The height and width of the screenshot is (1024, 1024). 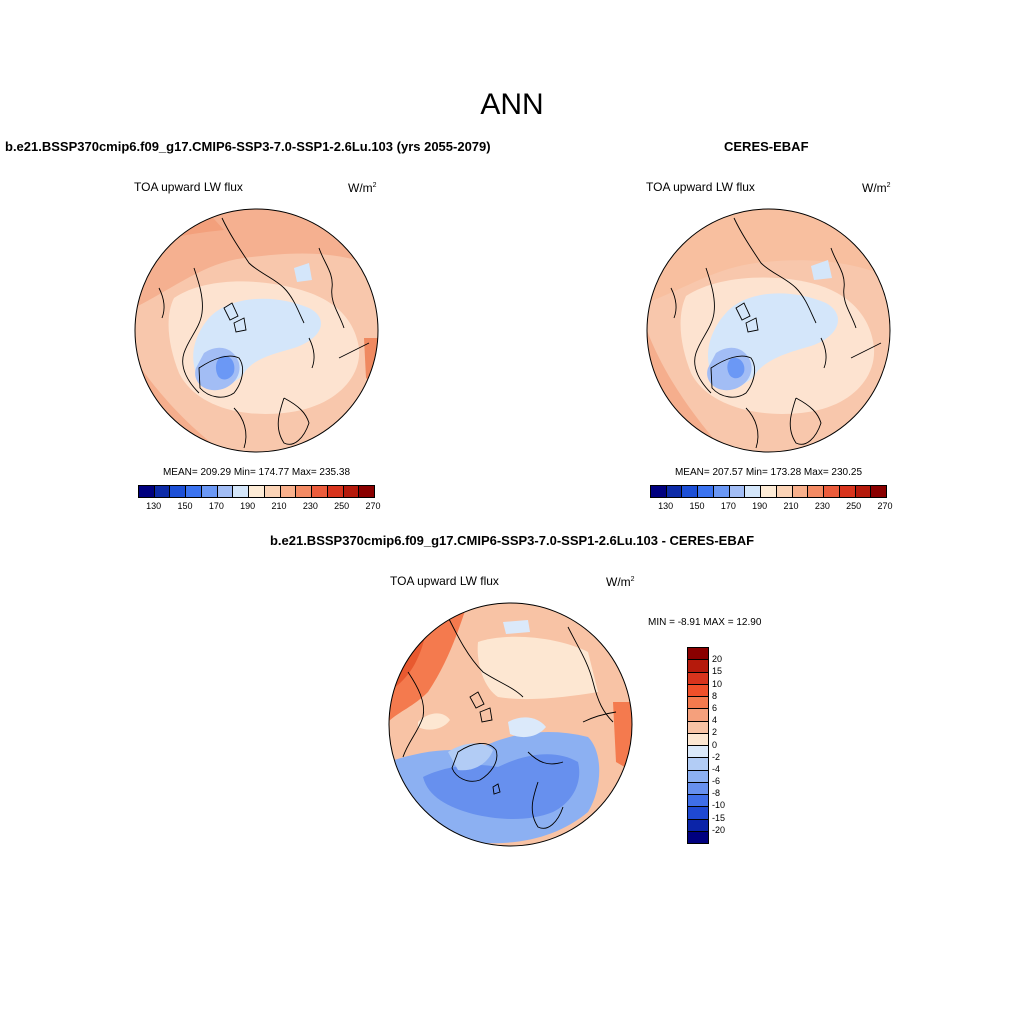 What do you see at coordinates (760, 506) in the screenshot?
I see `obs-colorbar-tick-label: 190` at bounding box center [760, 506].